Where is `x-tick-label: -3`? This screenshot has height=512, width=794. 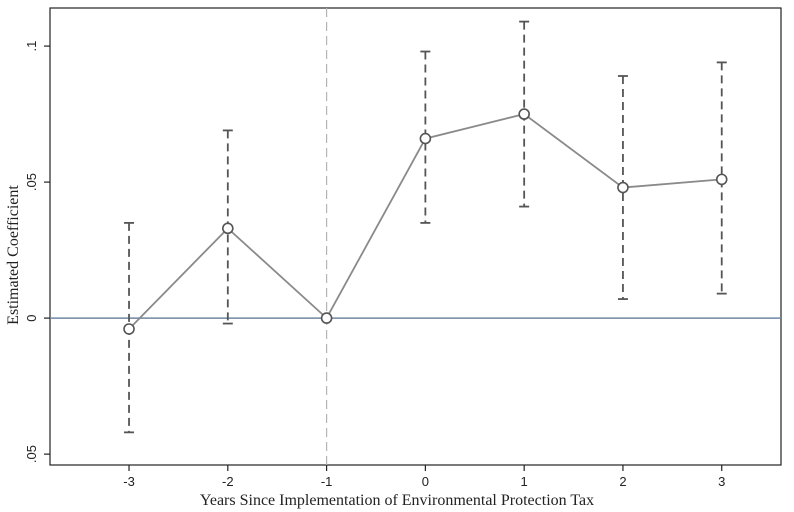 x-tick-label: -3 is located at coordinates (129, 481).